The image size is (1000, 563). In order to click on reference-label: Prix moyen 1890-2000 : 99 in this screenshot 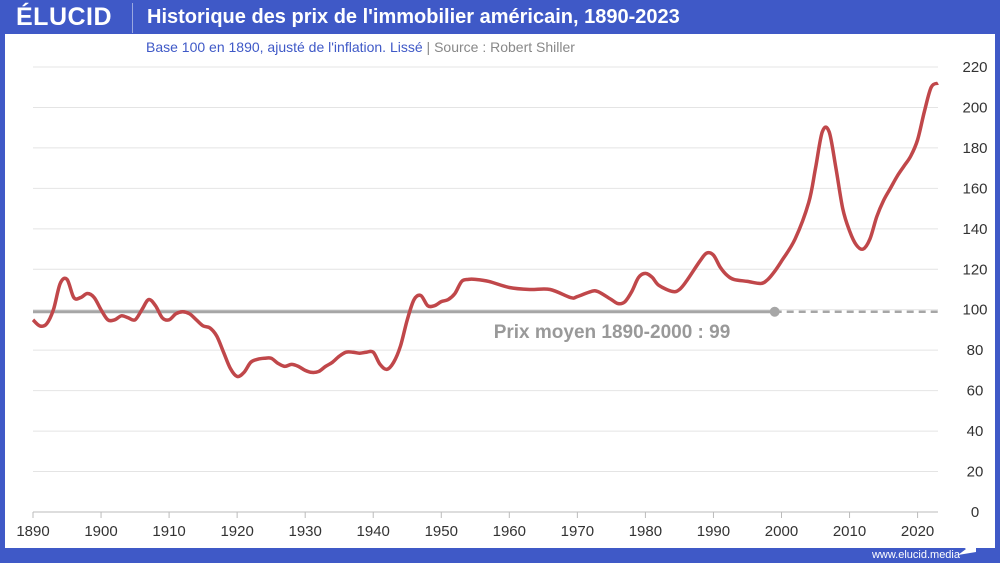, I will do `click(612, 332)`.